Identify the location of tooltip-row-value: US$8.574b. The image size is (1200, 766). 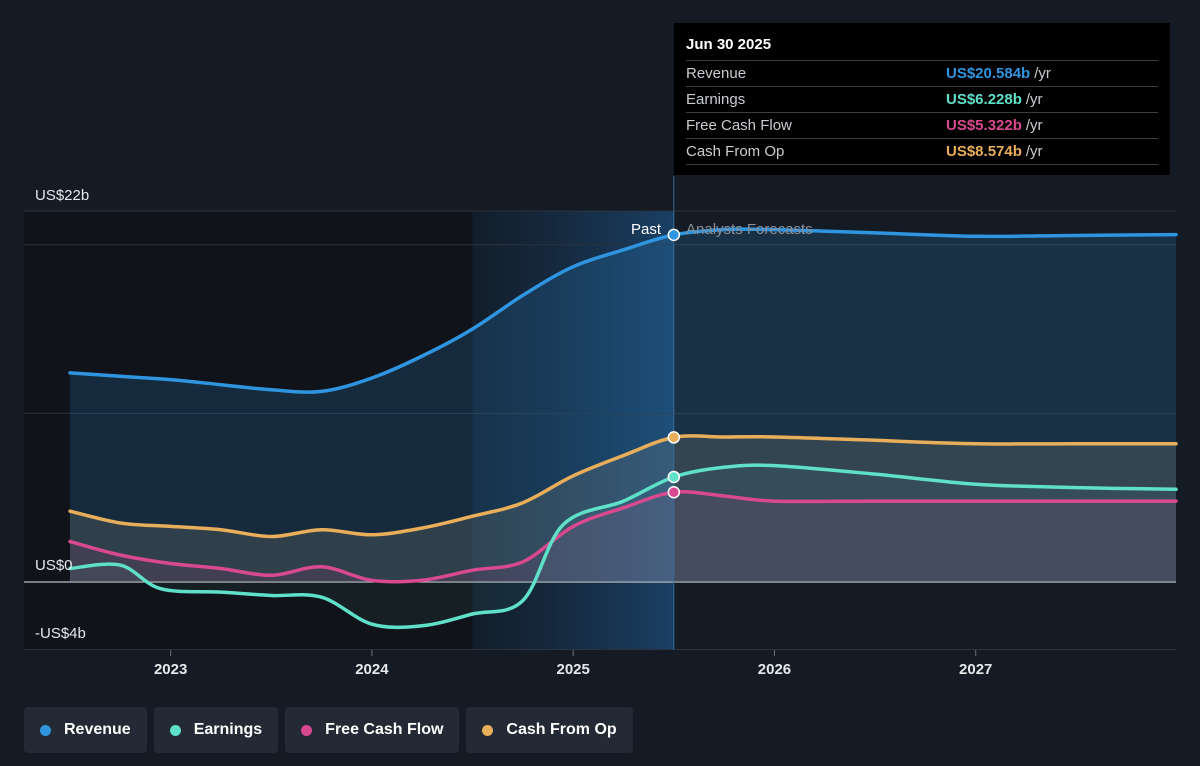
(984, 151).